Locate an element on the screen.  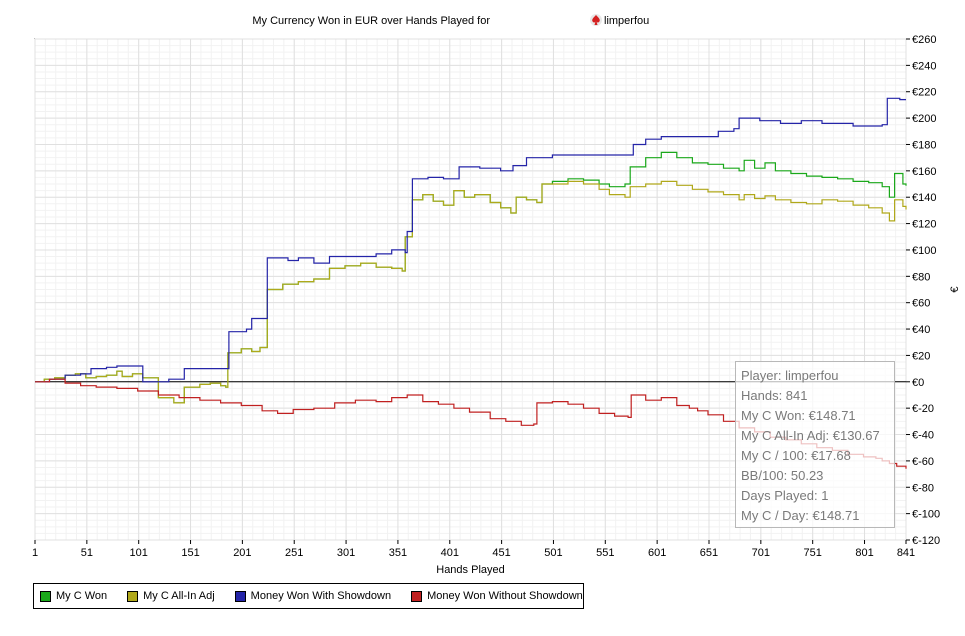
y-tick-label: €-100 is located at coordinates (926, 515).